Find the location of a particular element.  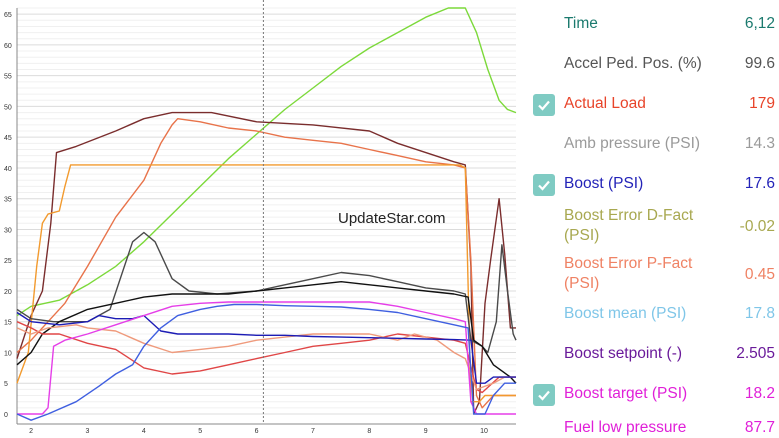

param-row: Boost Error D-Fact (PSI) -0.02 is located at coordinates (650, 228).